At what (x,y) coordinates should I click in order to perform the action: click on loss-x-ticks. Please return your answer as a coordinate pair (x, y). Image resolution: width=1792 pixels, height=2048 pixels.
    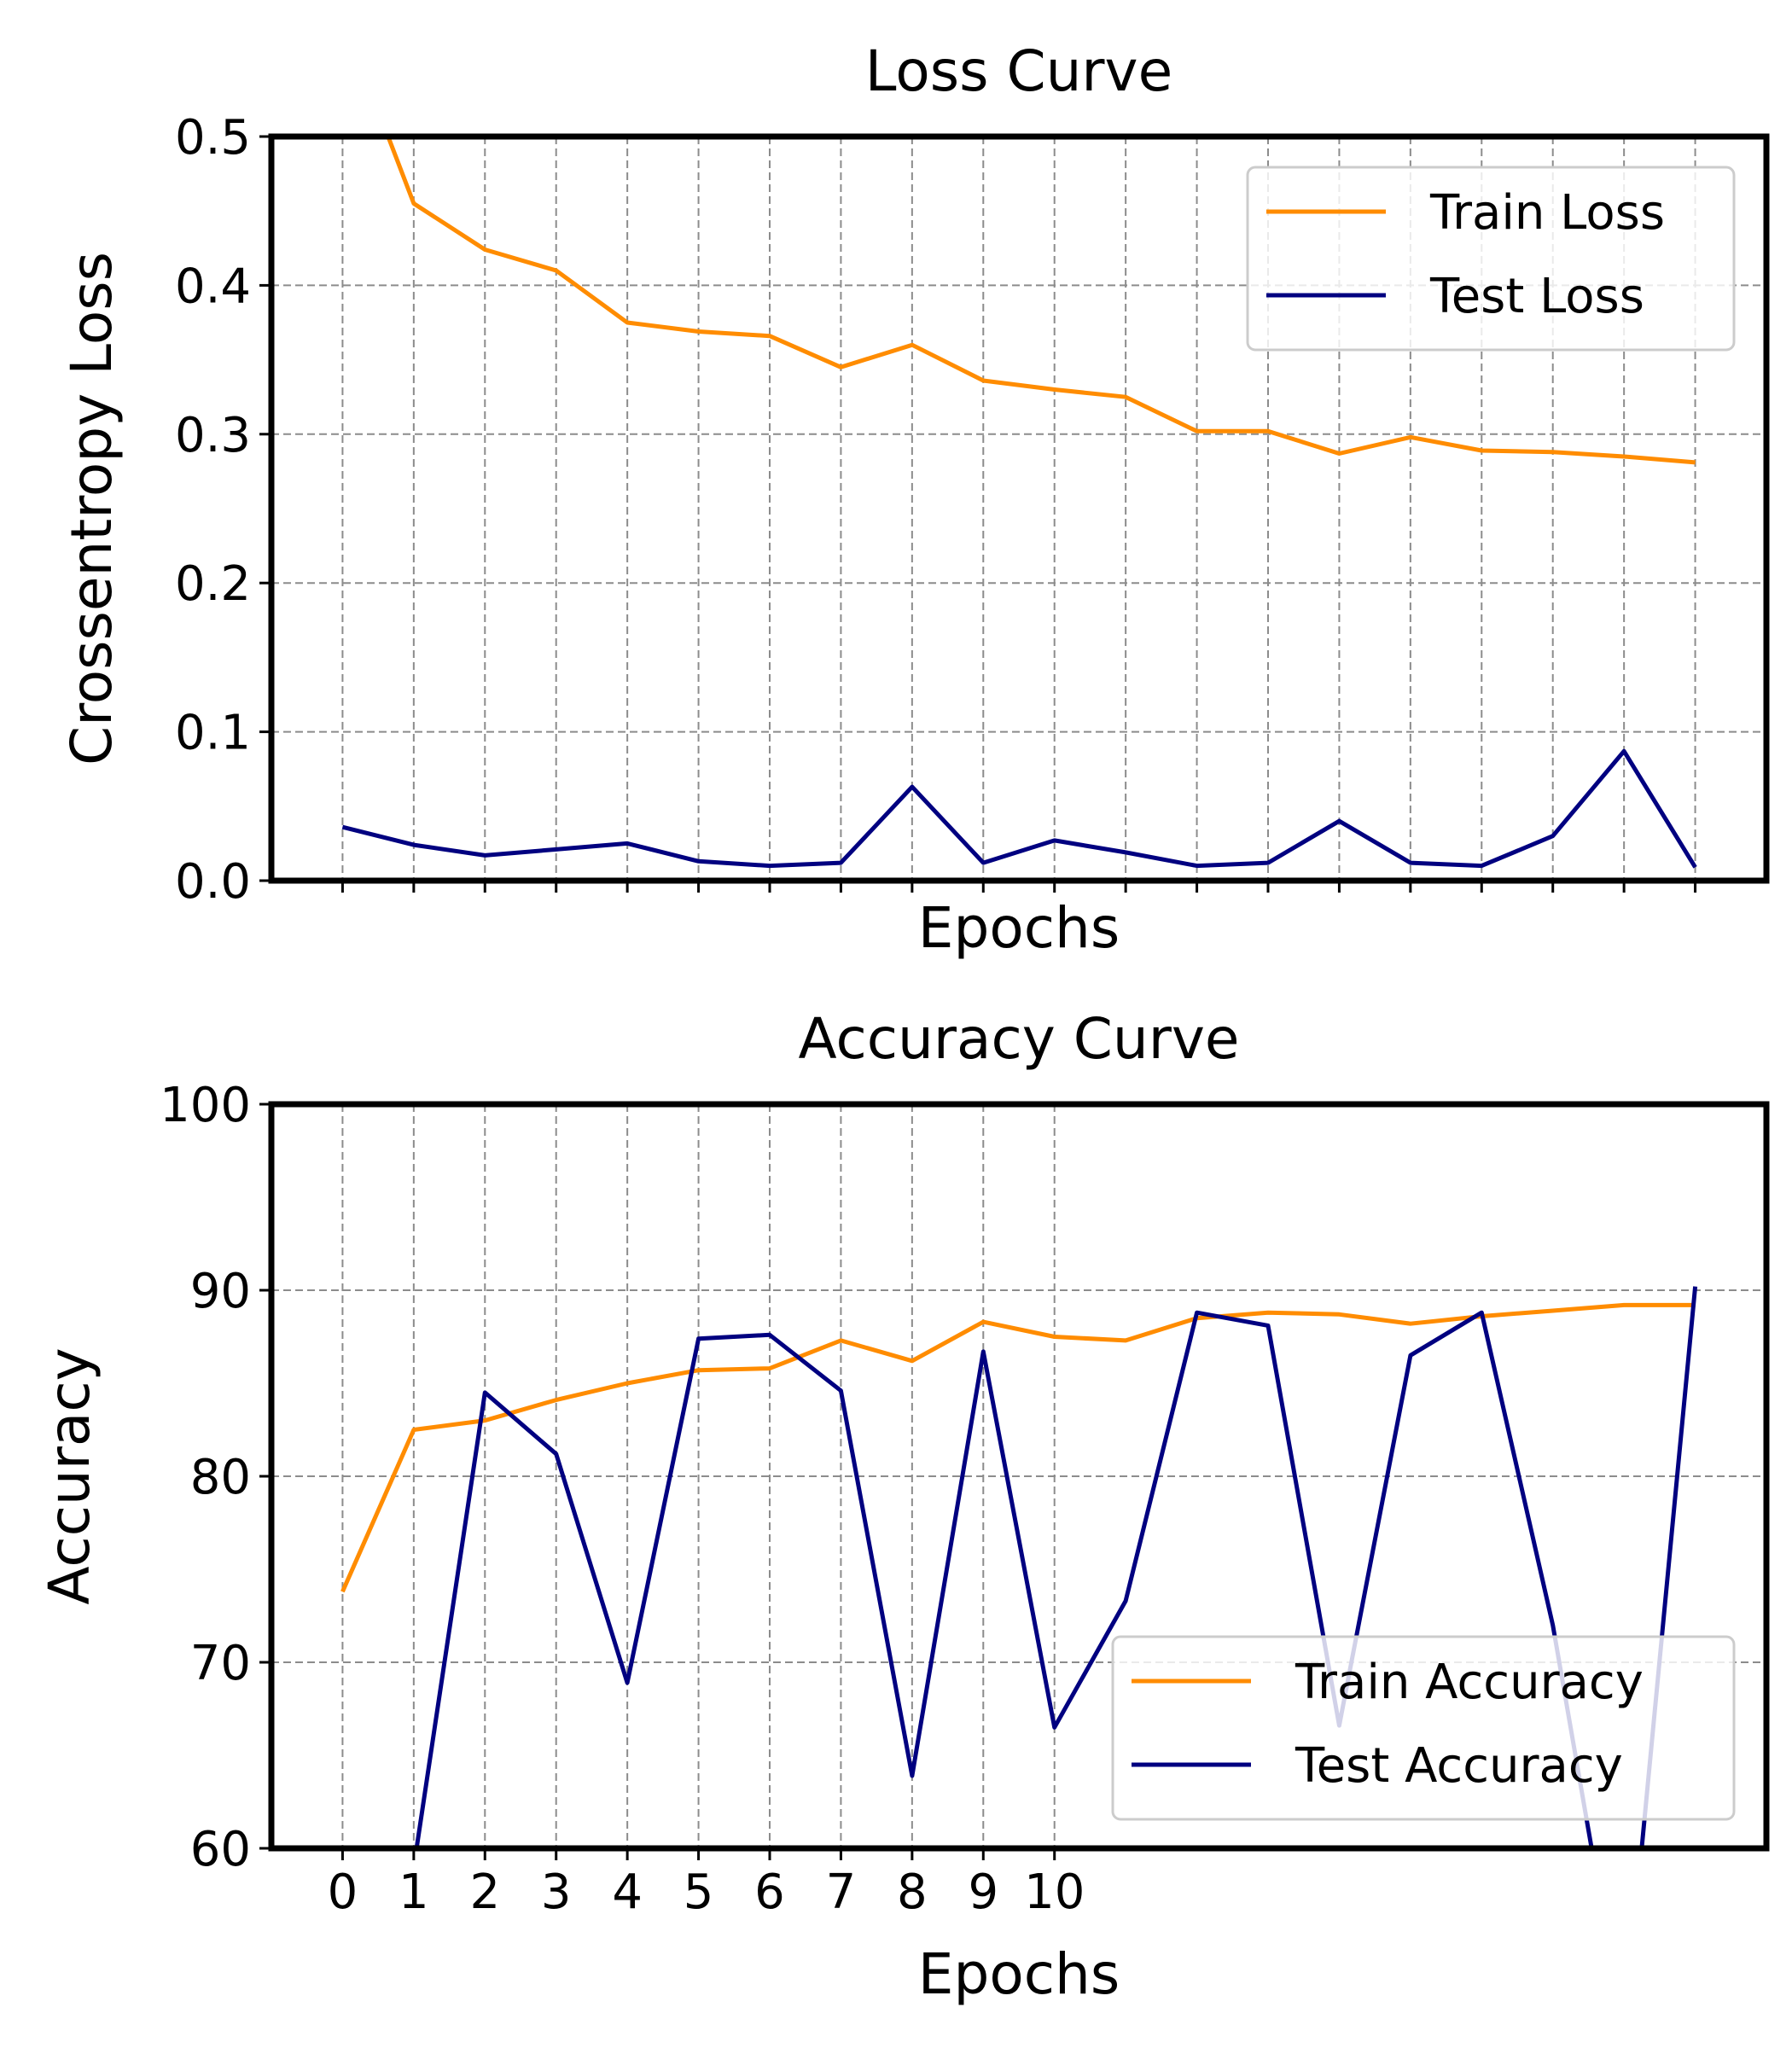
    Looking at the image, I should click on (1019, 887).